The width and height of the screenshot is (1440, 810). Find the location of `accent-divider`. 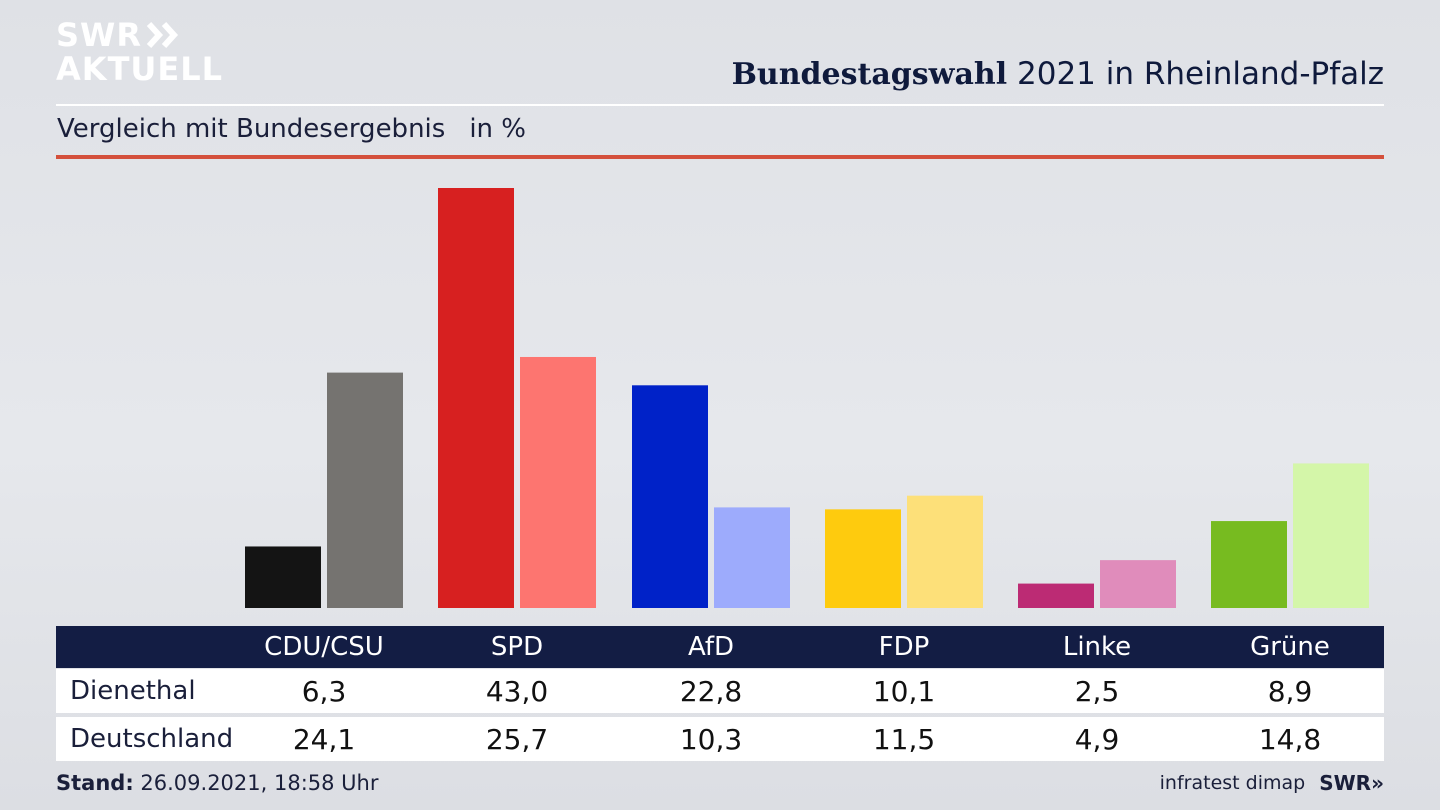

accent-divider is located at coordinates (720, 157).